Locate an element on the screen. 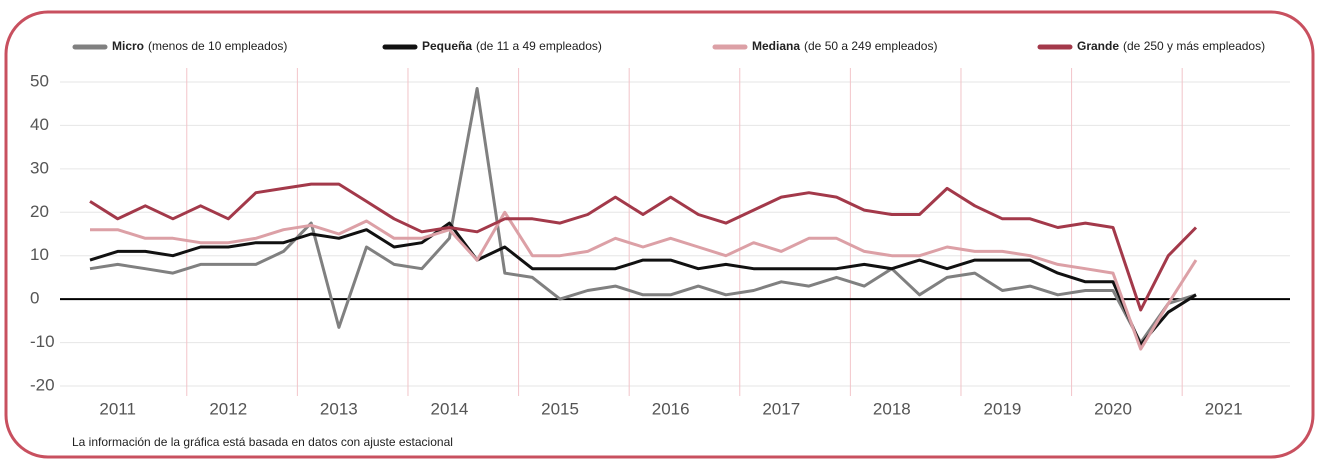 This screenshot has height=462, width=1319. y-tick-label: 10 is located at coordinates (39, 254).